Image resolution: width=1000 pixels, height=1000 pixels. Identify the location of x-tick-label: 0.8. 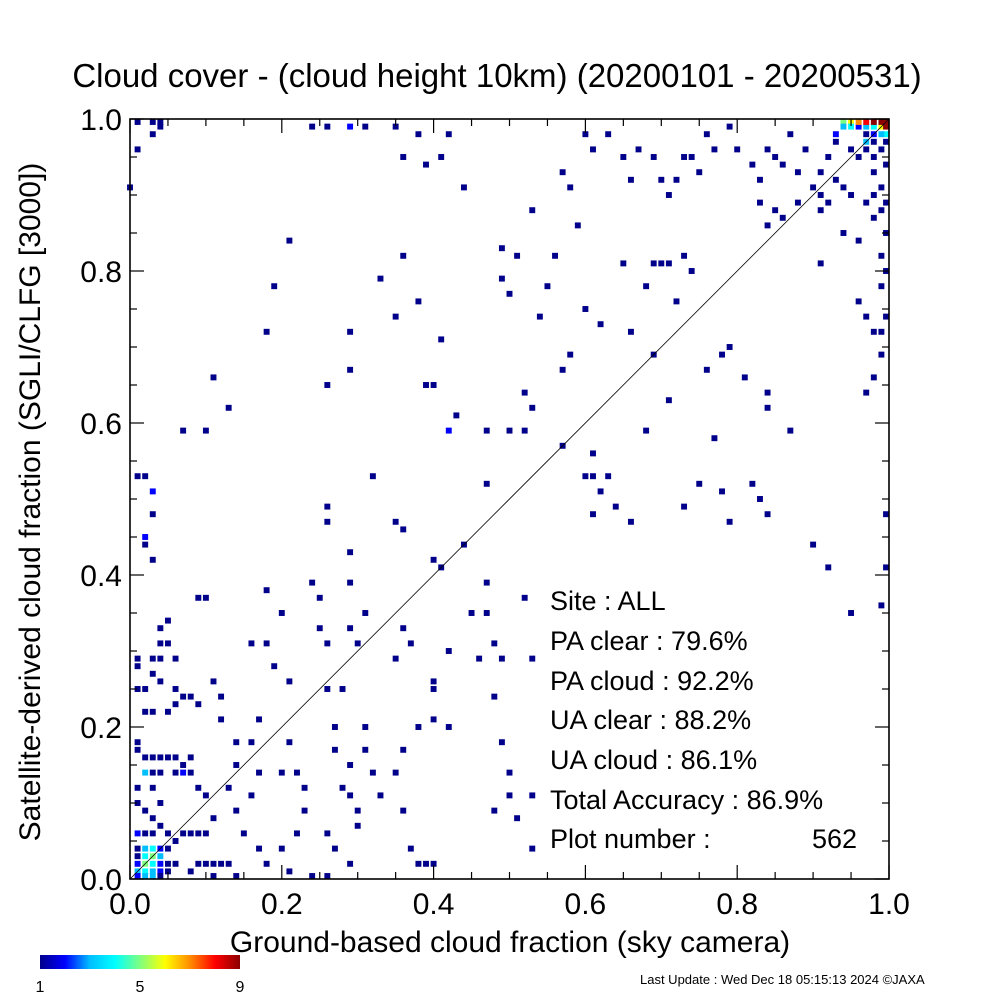
(737, 904).